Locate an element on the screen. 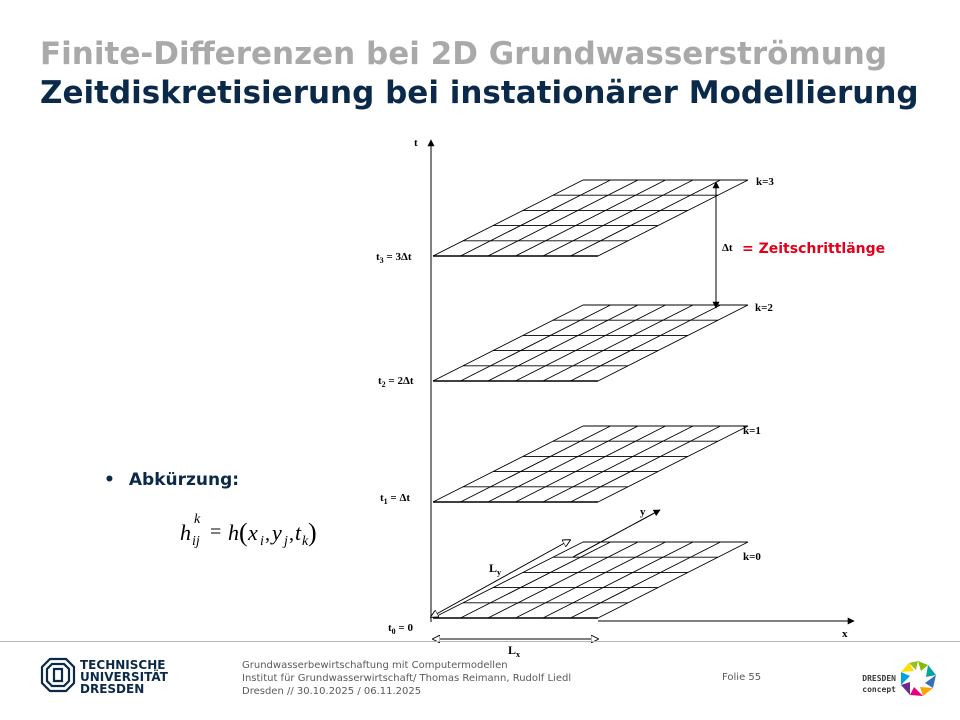 The image size is (960, 720). level-label-k3: k=3 is located at coordinates (765, 182).